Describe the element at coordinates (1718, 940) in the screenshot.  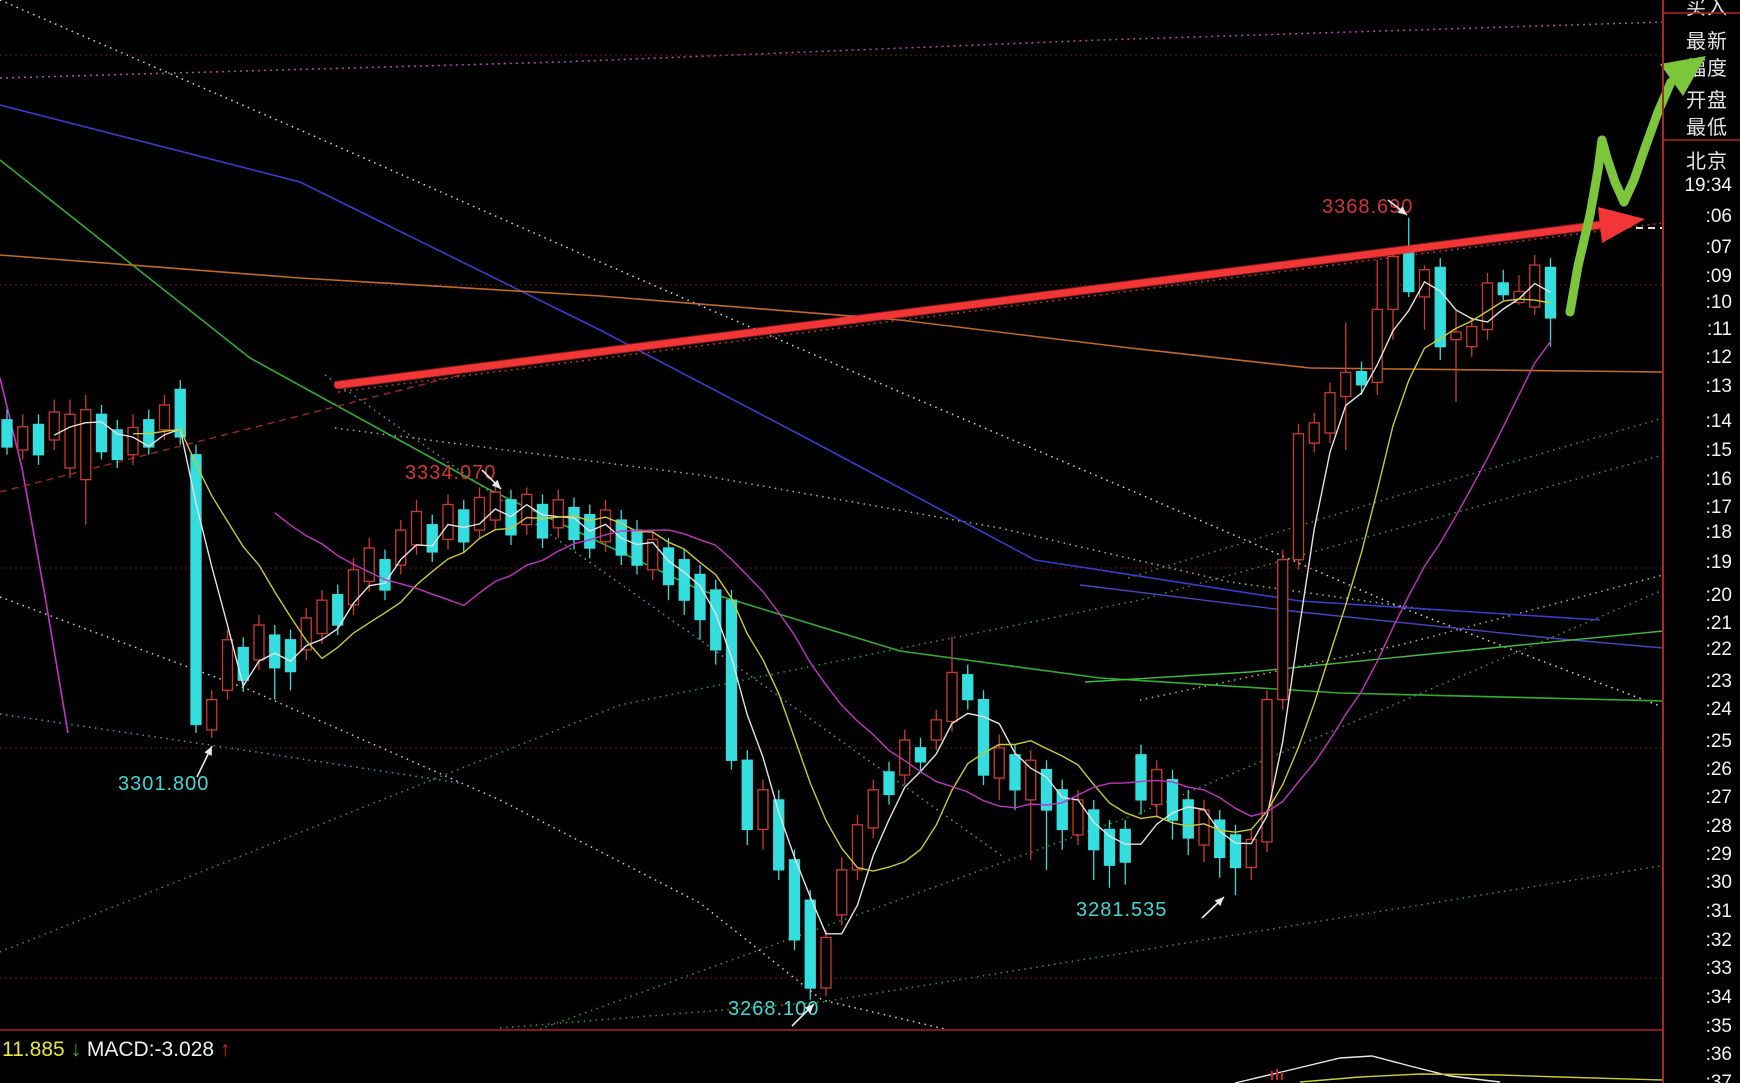
I see `minute-label: :32` at that location.